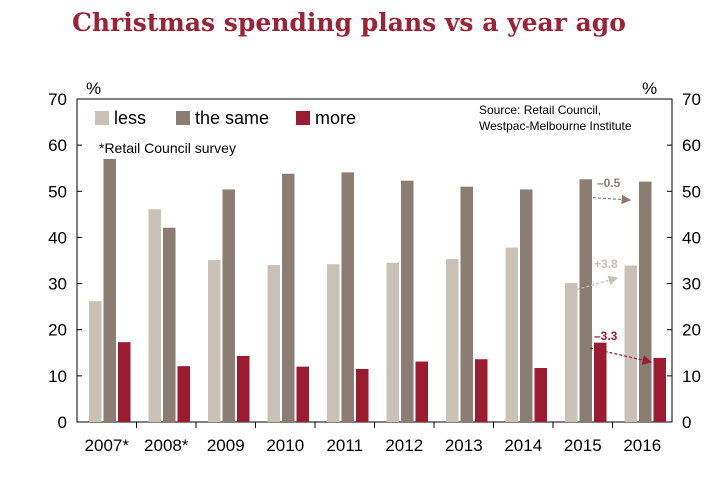 The width and height of the screenshot is (727, 483). What do you see at coordinates (57, 191) in the screenshot?
I see `y-tick-left-label: 50` at bounding box center [57, 191].